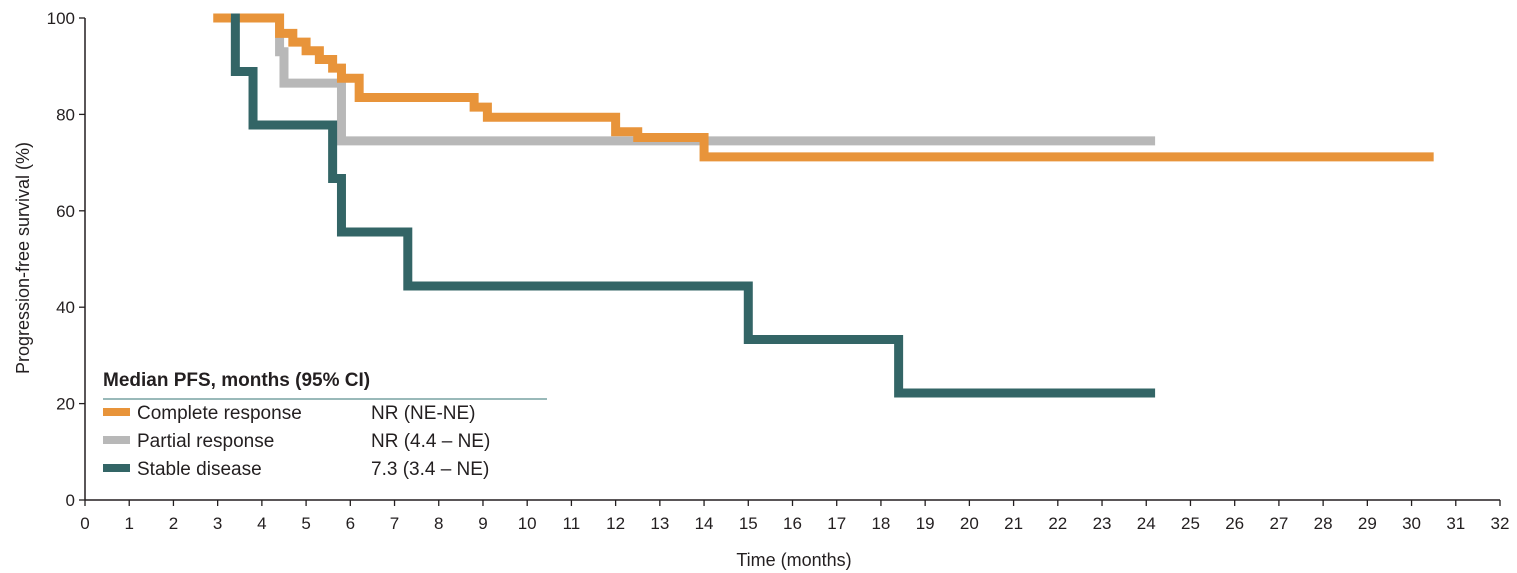  I want to click on legend-label-complete-response: Complete response, so click(219, 413).